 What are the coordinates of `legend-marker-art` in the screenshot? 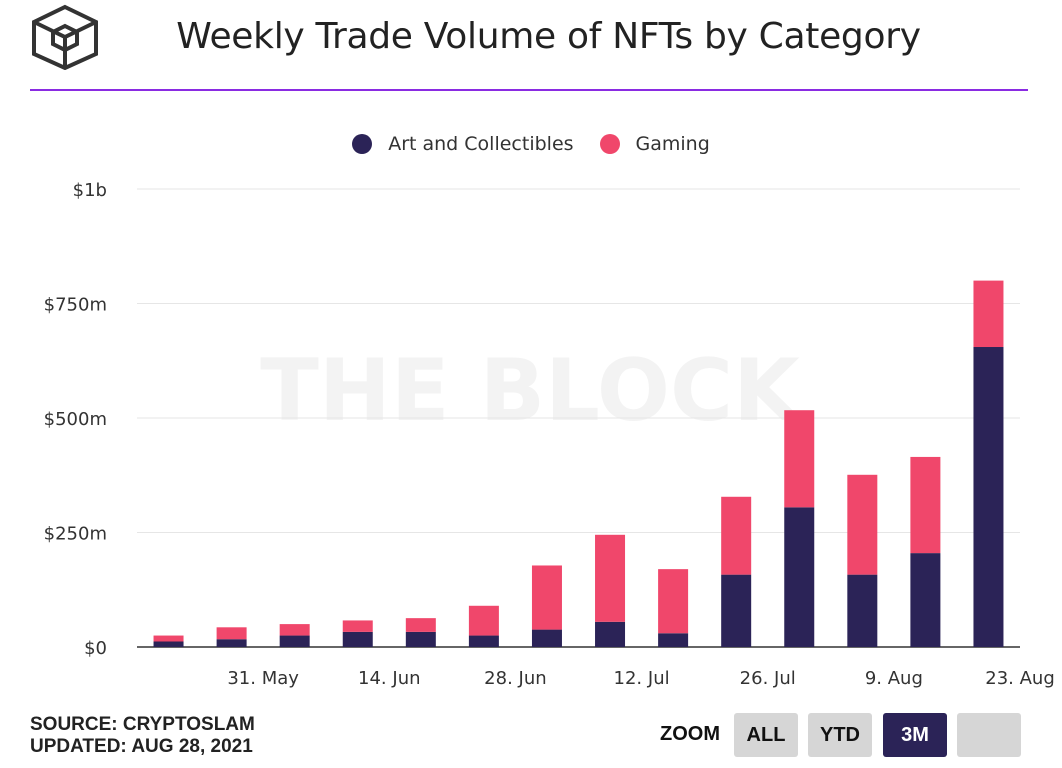 It's located at (362, 144).